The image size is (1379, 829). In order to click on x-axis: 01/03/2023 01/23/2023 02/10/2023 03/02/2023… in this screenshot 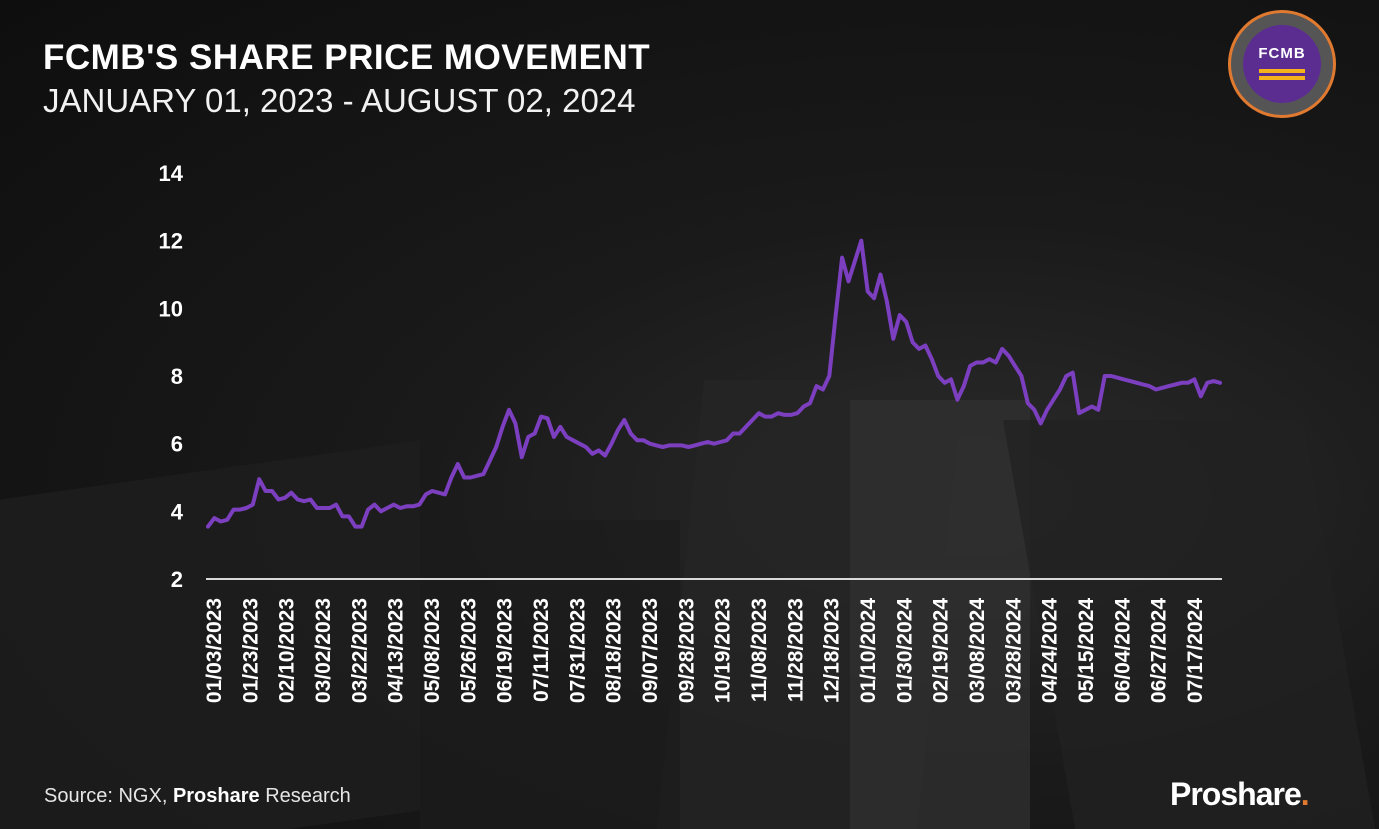, I will do `click(705, 650)`.